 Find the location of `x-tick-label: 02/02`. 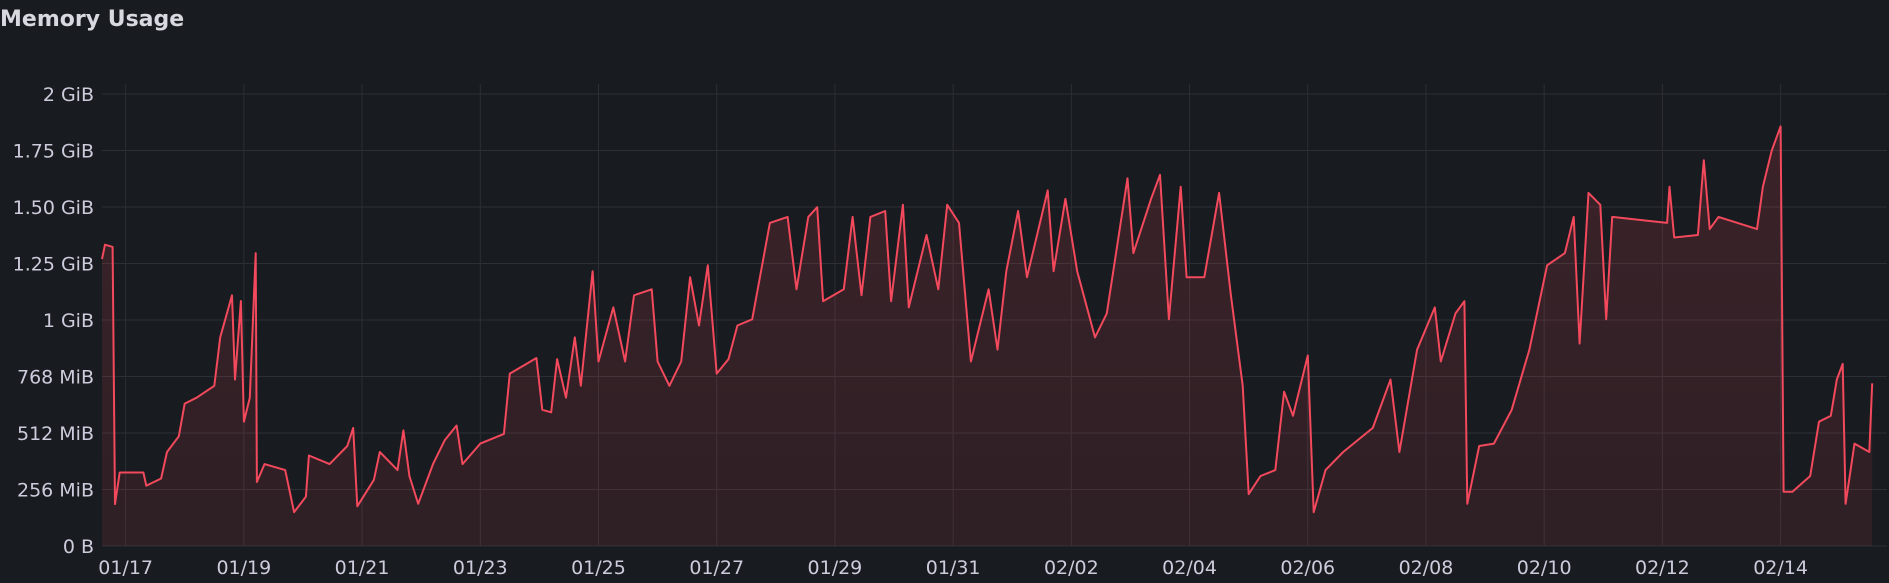

x-tick-label: 02/02 is located at coordinates (1071, 568).